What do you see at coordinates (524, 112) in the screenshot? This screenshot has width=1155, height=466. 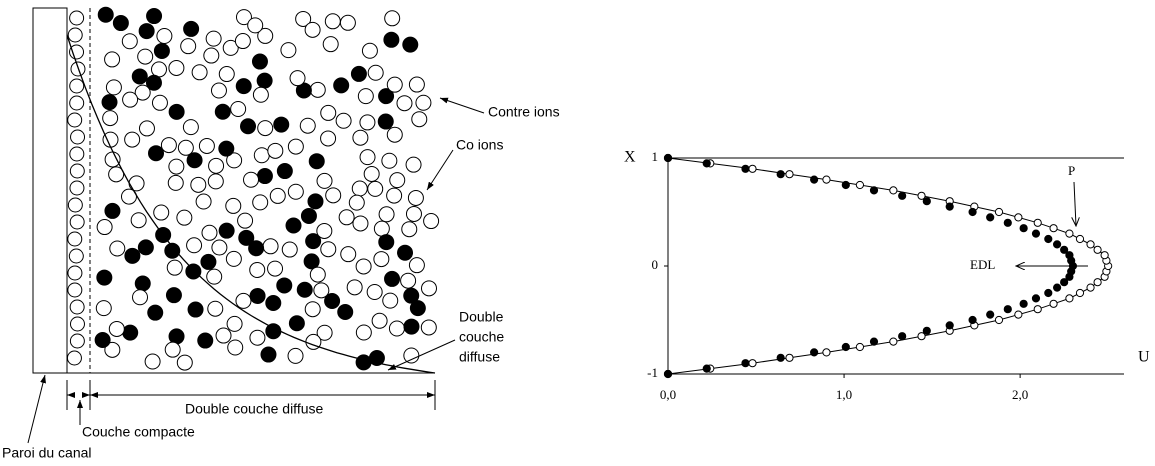 I see `label: Contre ions` at bounding box center [524, 112].